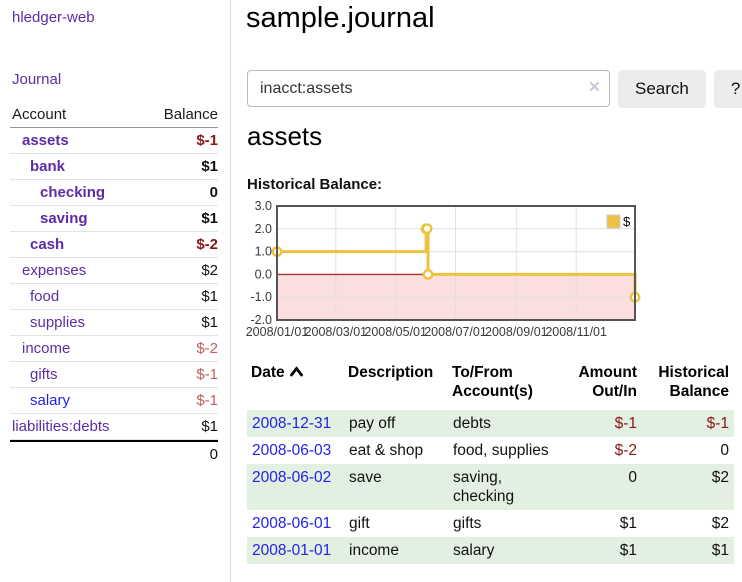  I want to click on help-button: ?, so click(727, 89).